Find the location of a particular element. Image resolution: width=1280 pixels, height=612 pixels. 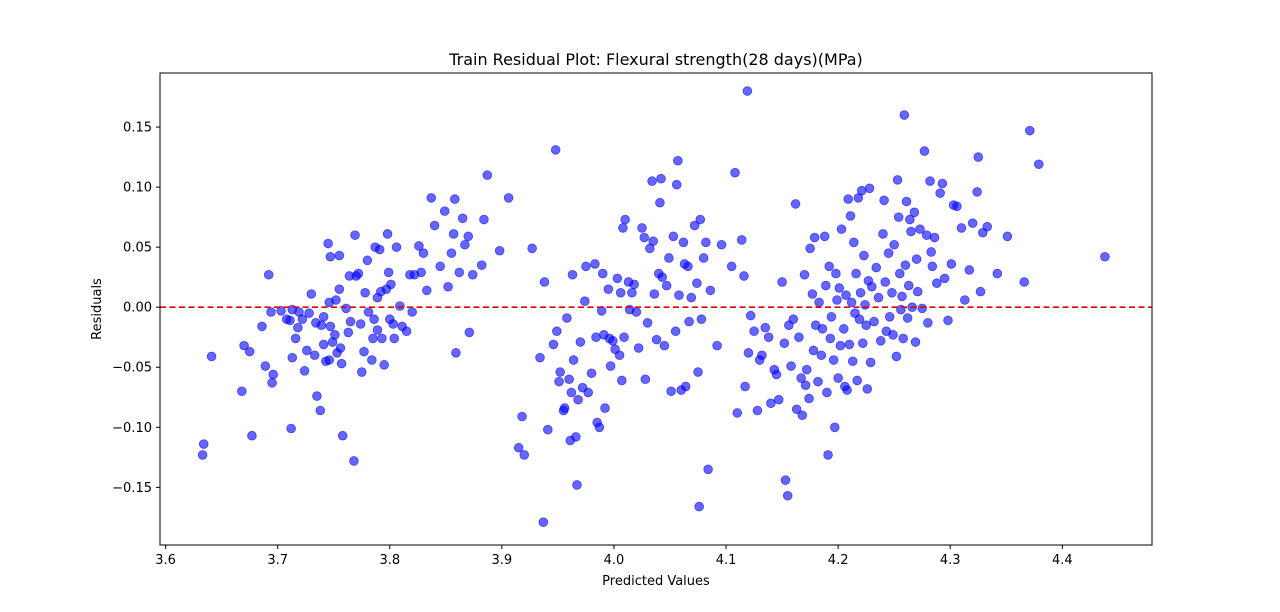

x-tick-label: 3.6 is located at coordinates (165, 560).